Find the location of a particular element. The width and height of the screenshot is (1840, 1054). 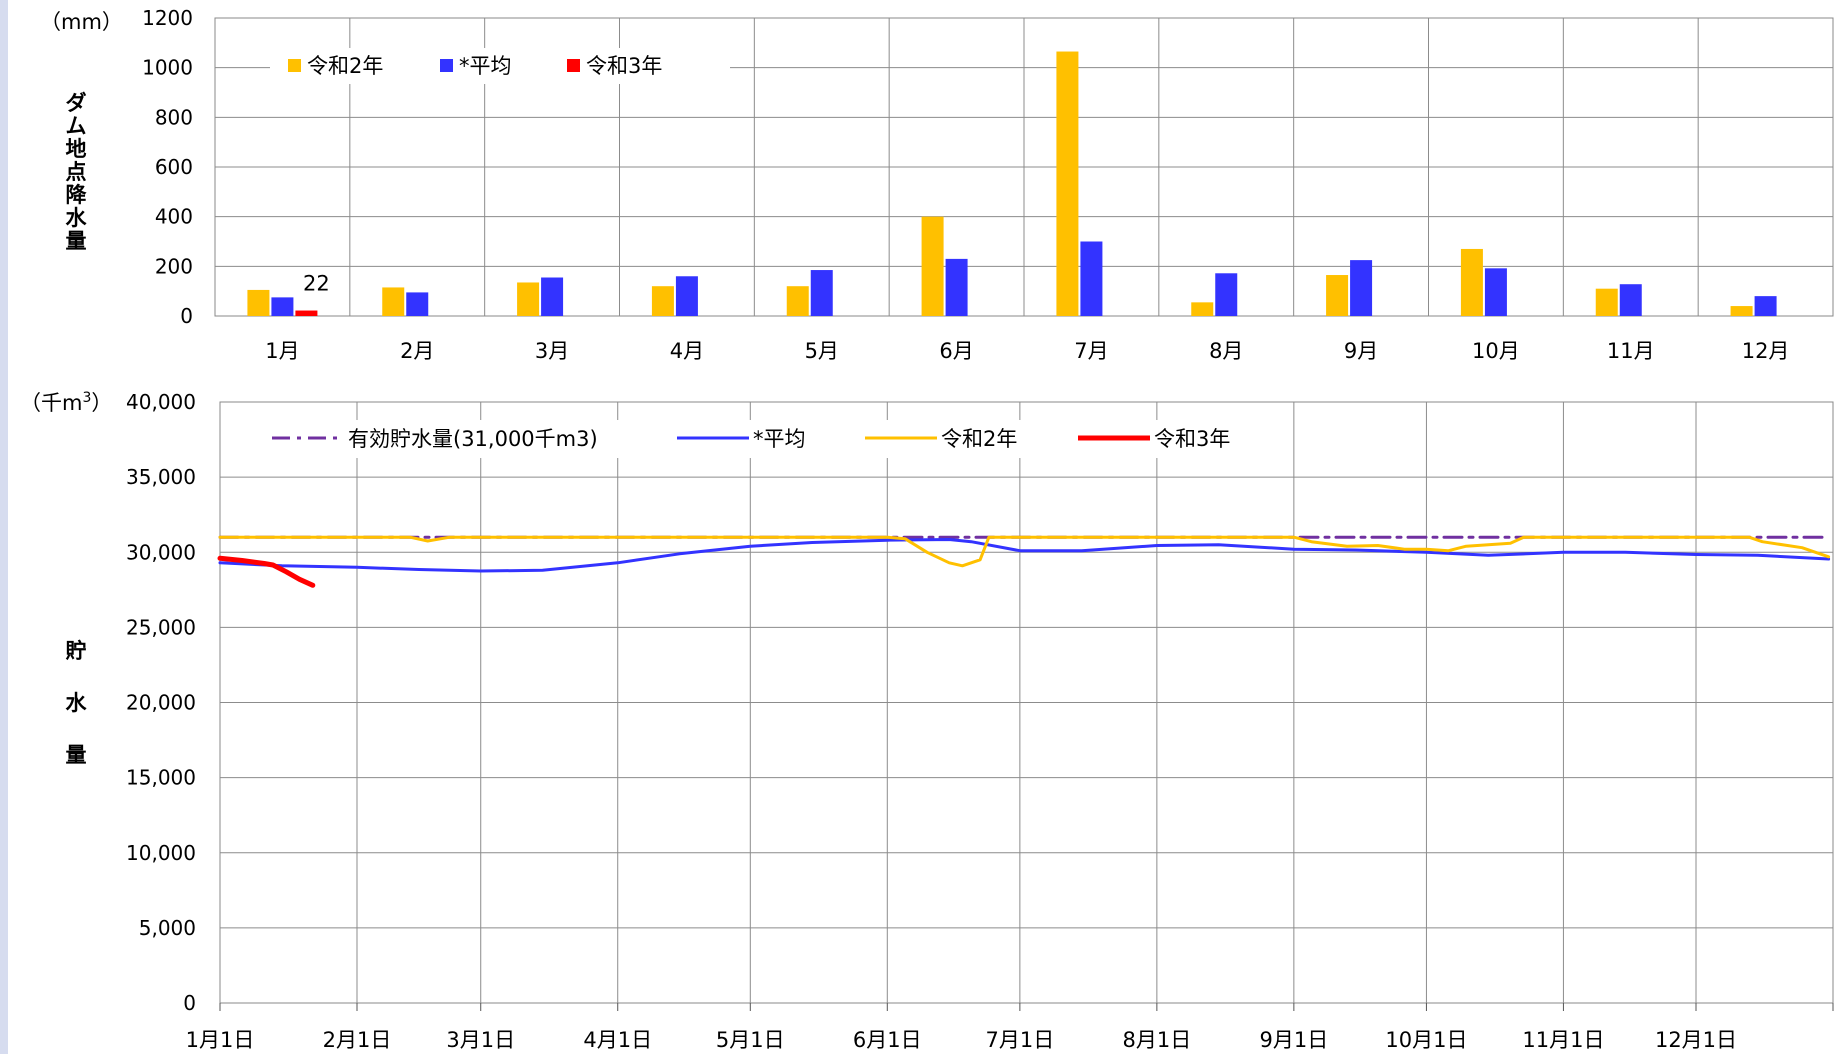

bar-y-axis-label: ダム地点降水量 is located at coordinates (77, 172).